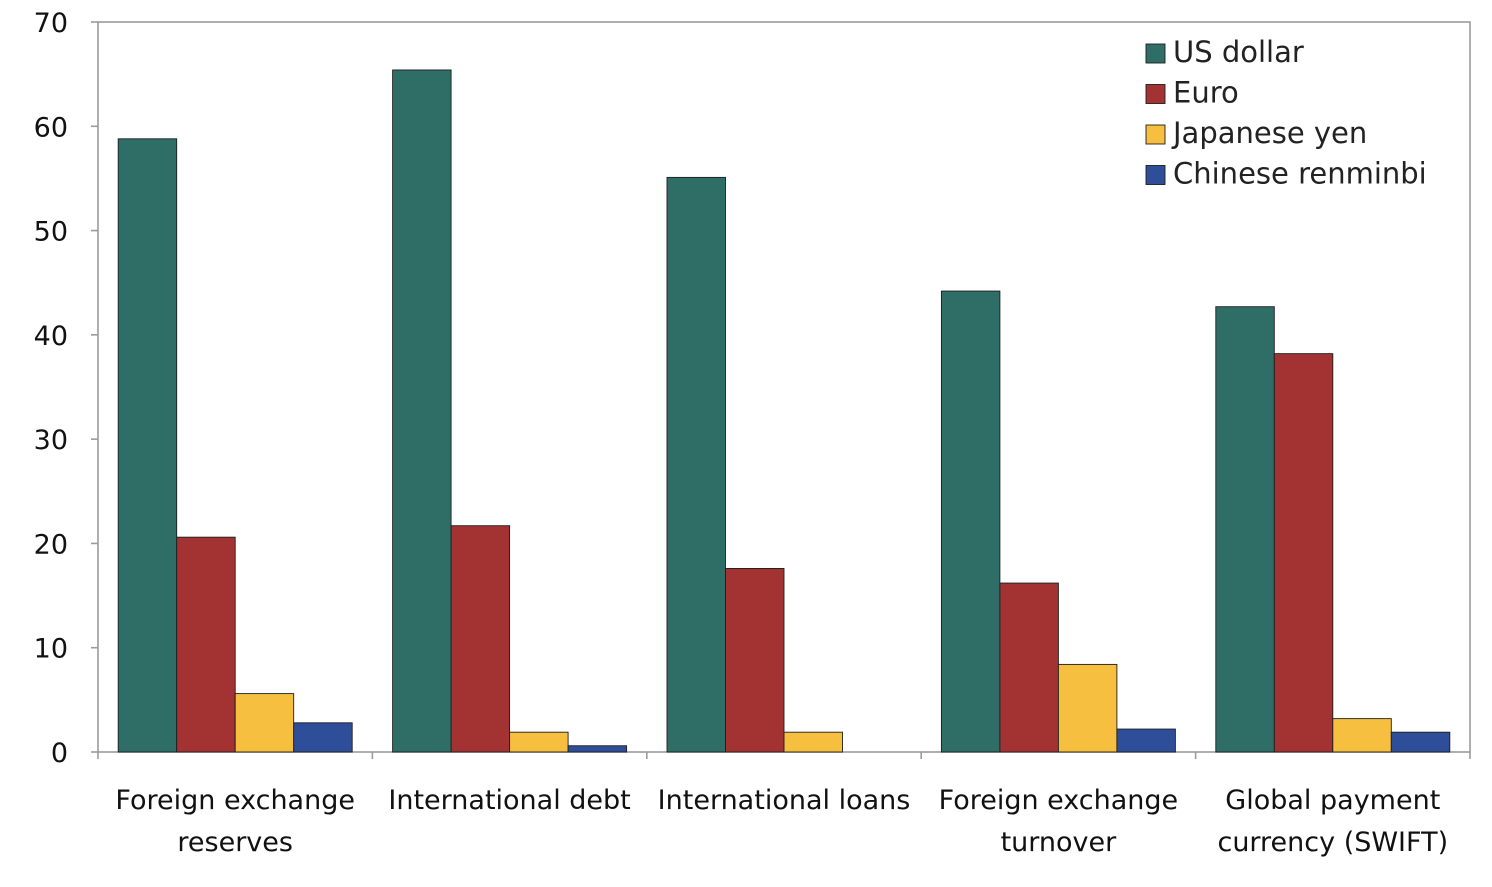 This screenshot has width=1492, height=887. I want to click on x-category-label: Foreign exchange turnover, so click(1059, 821).